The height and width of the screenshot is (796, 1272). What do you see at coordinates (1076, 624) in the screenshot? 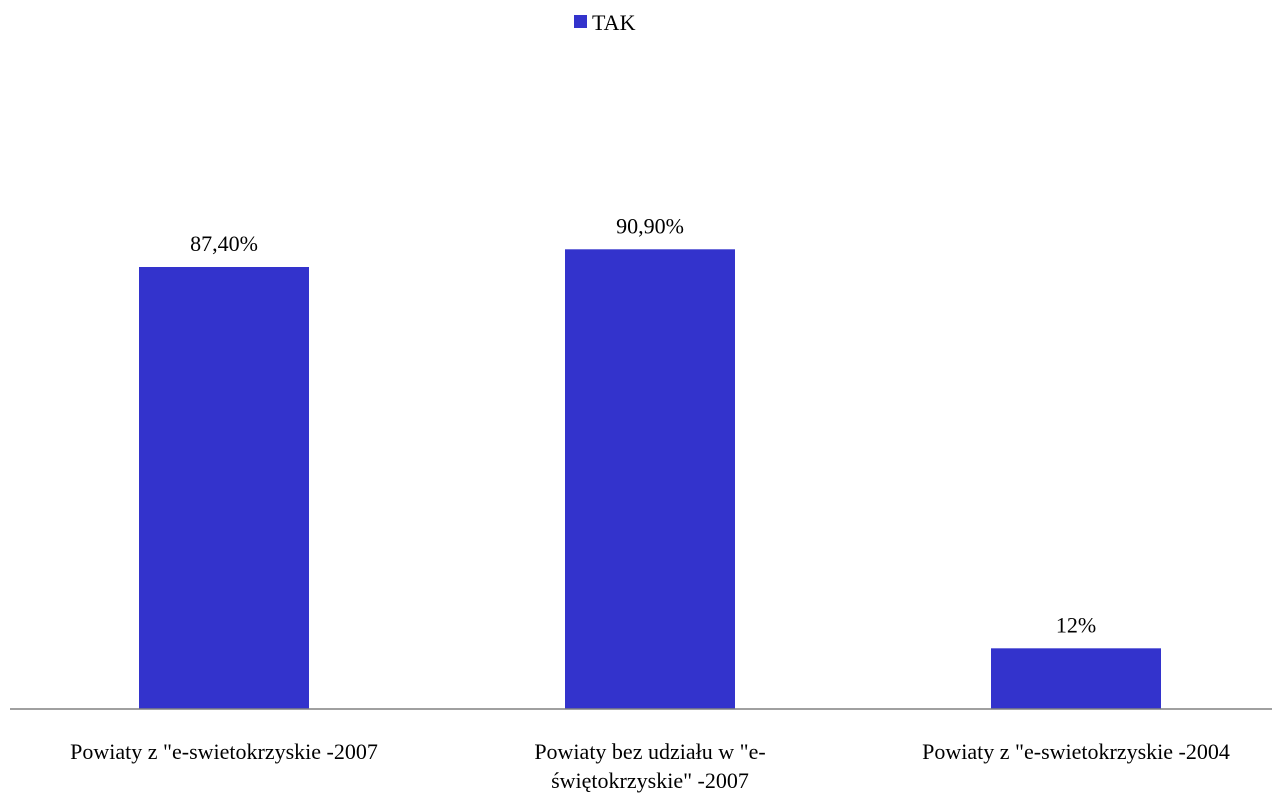
I see `data-label-3: 12%` at bounding box center [1076, 624].